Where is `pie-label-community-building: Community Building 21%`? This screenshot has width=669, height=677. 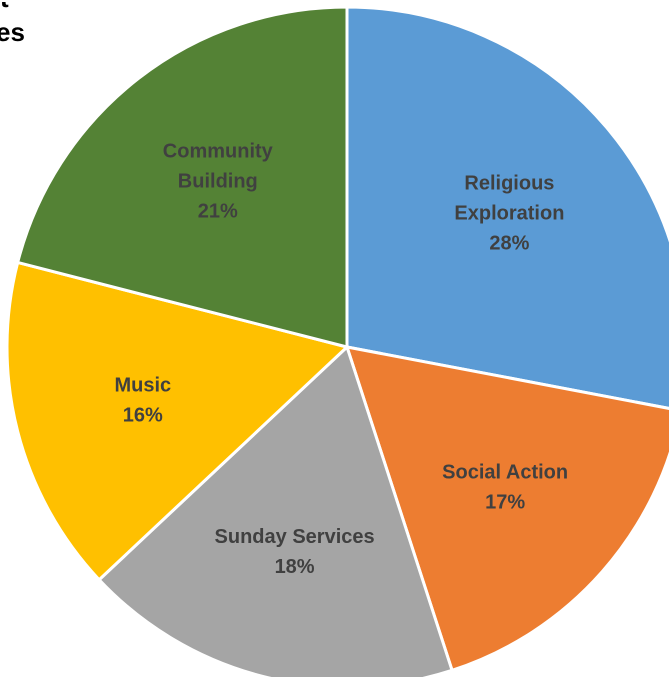
pie-label-community-building: Community Building 21% is located at coordinates (218, 181).